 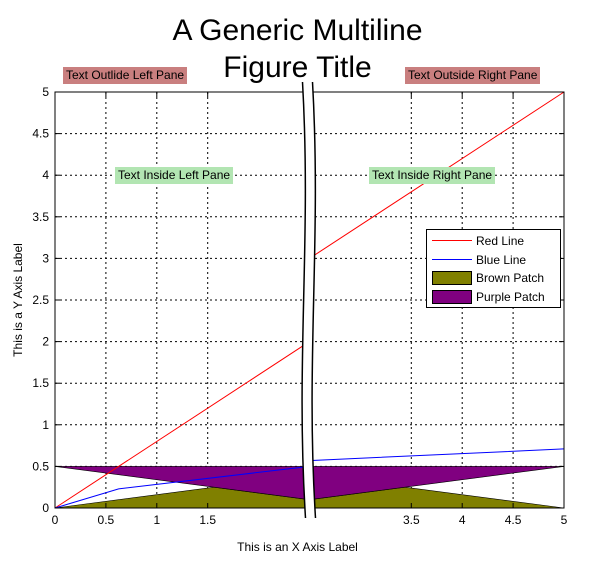 I want to click on text-inside-left-pane: Text Inside Left Pane, so click(x=174, y=175).